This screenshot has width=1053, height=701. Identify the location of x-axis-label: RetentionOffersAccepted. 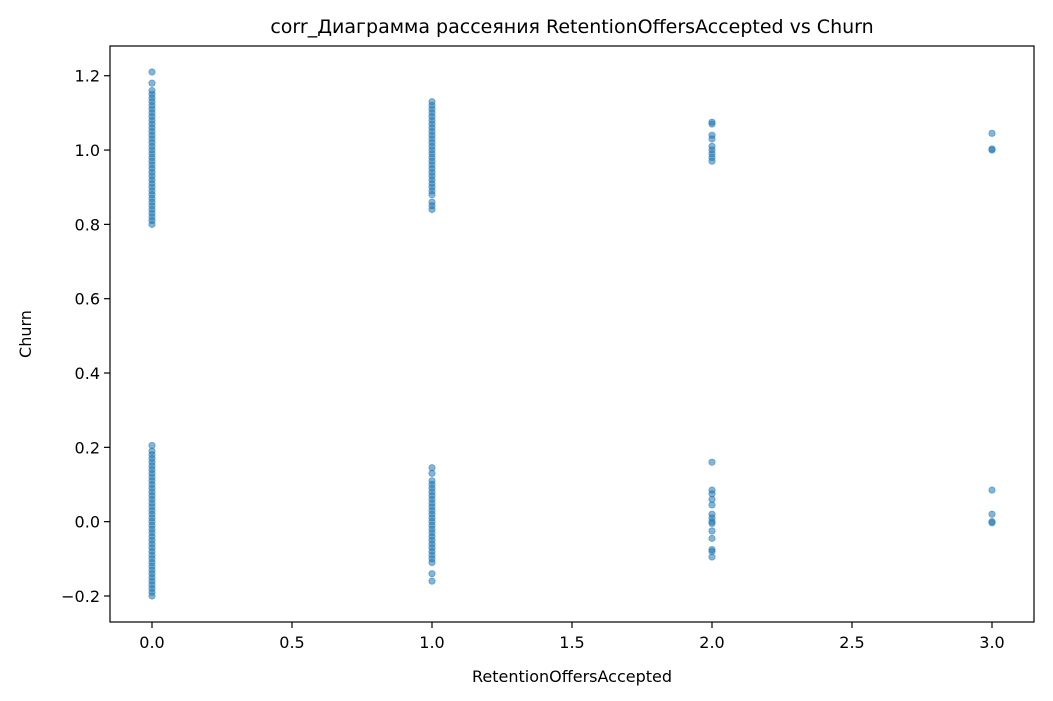
(572, 676).